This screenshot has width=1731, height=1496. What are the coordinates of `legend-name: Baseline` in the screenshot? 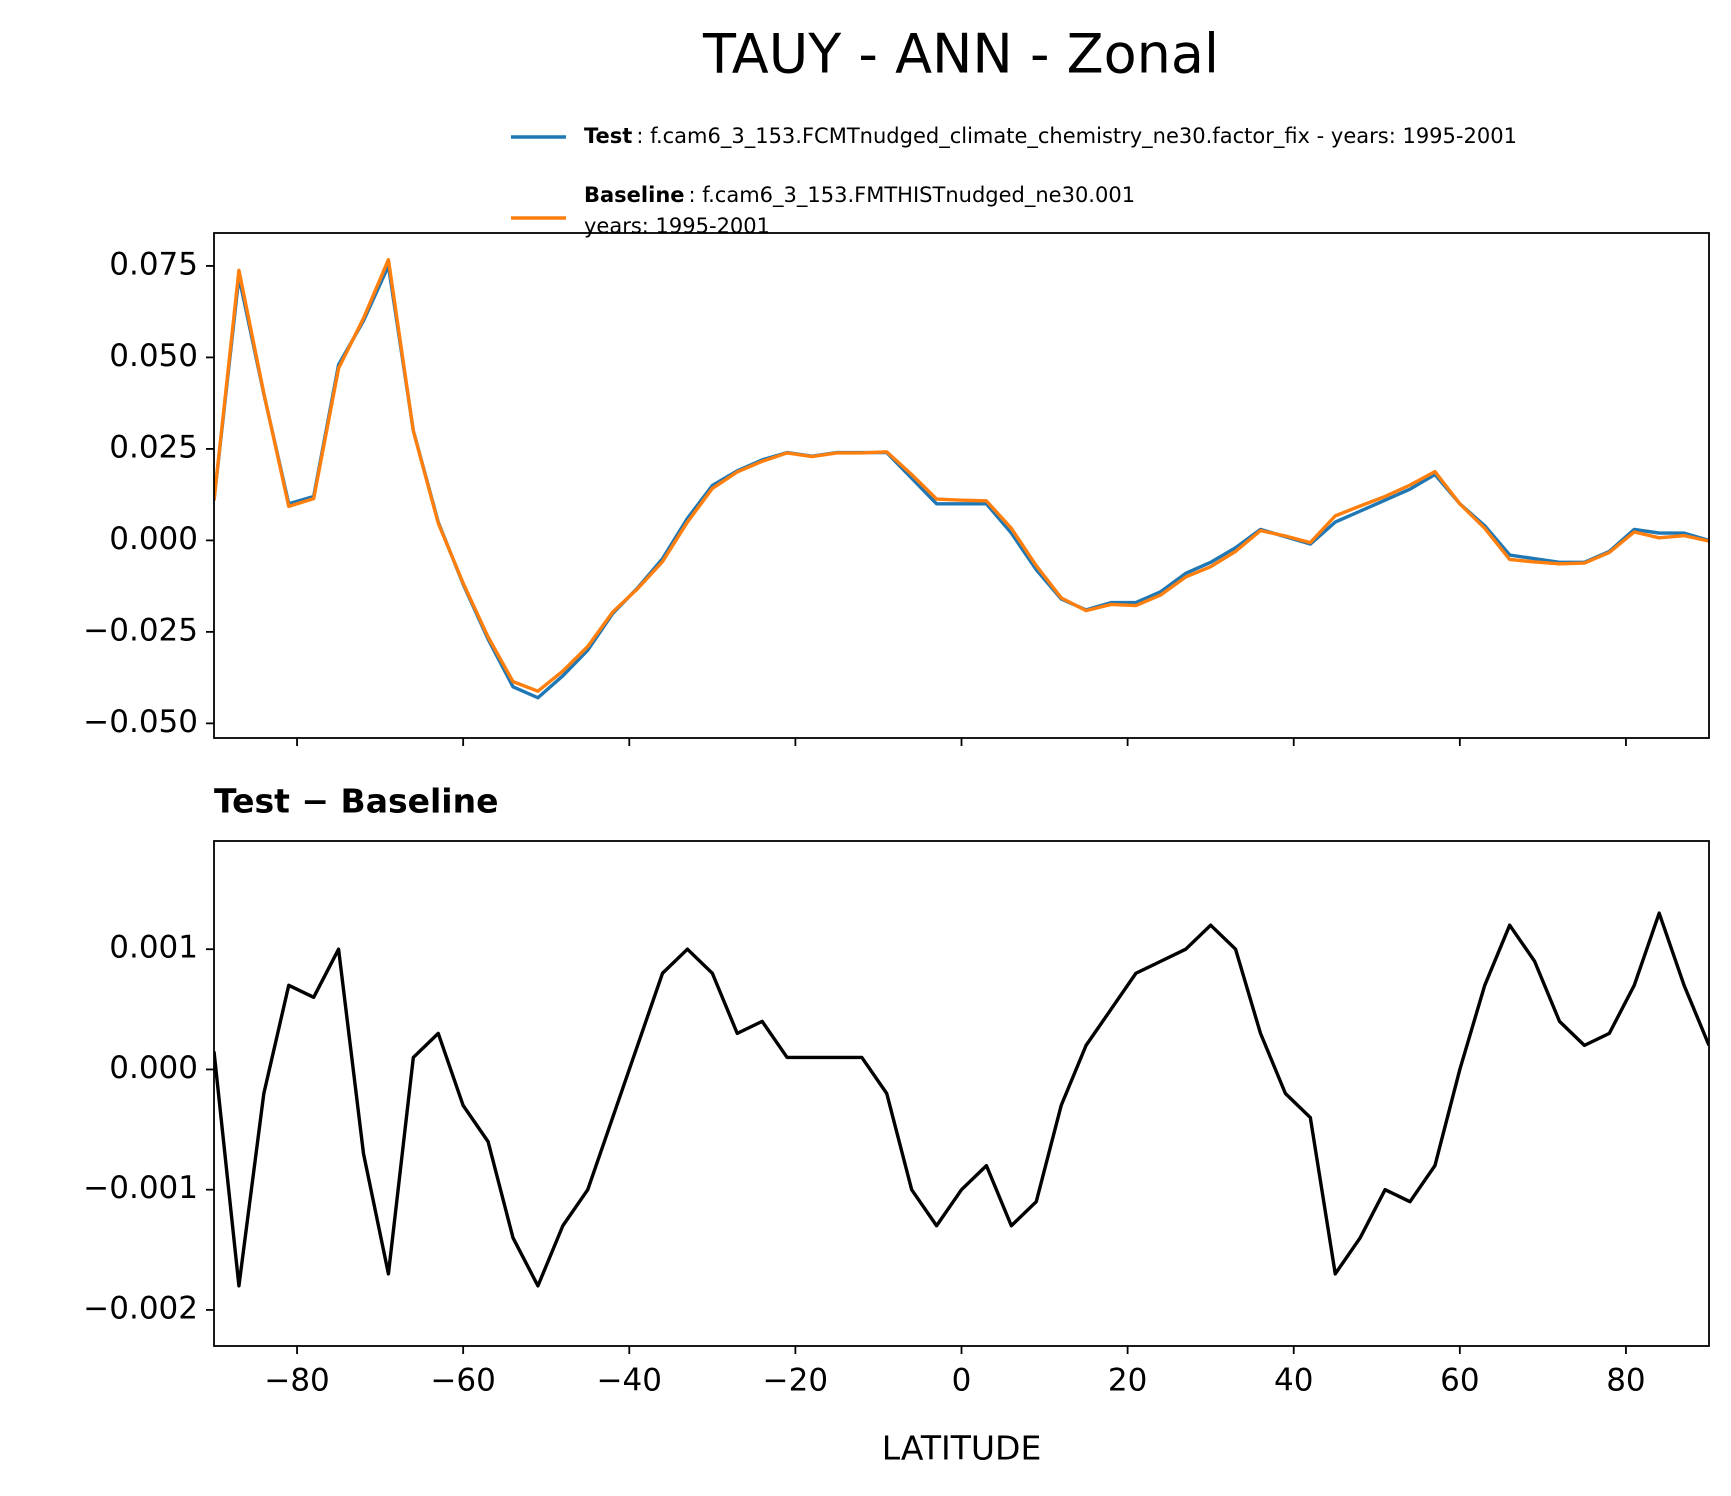 It's located at (634, 195).